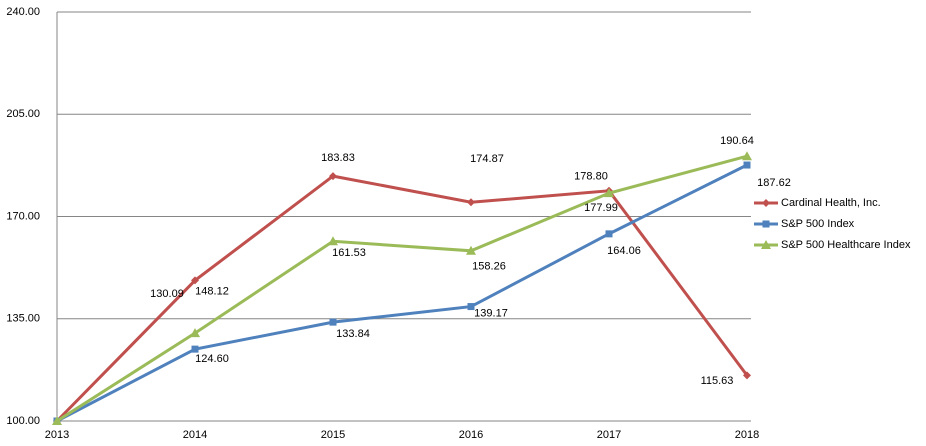  I want to click on data-label: 190.64, so click(737, 141).